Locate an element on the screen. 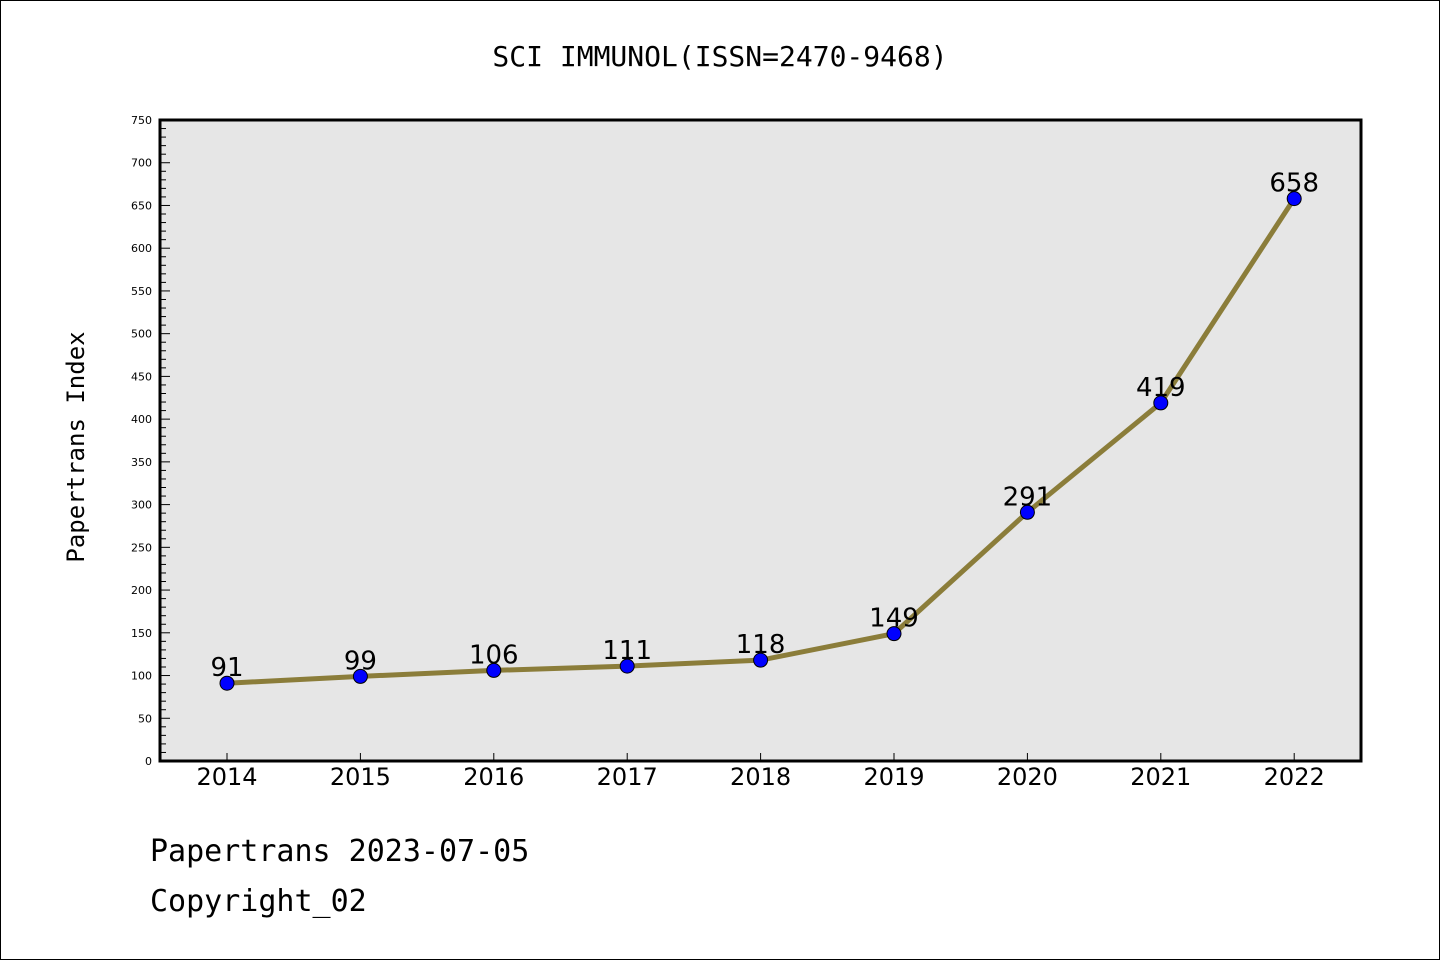 This screenshot has width=1440, height=960. y-tick-label: 350 is located at coordinates (141, 462).